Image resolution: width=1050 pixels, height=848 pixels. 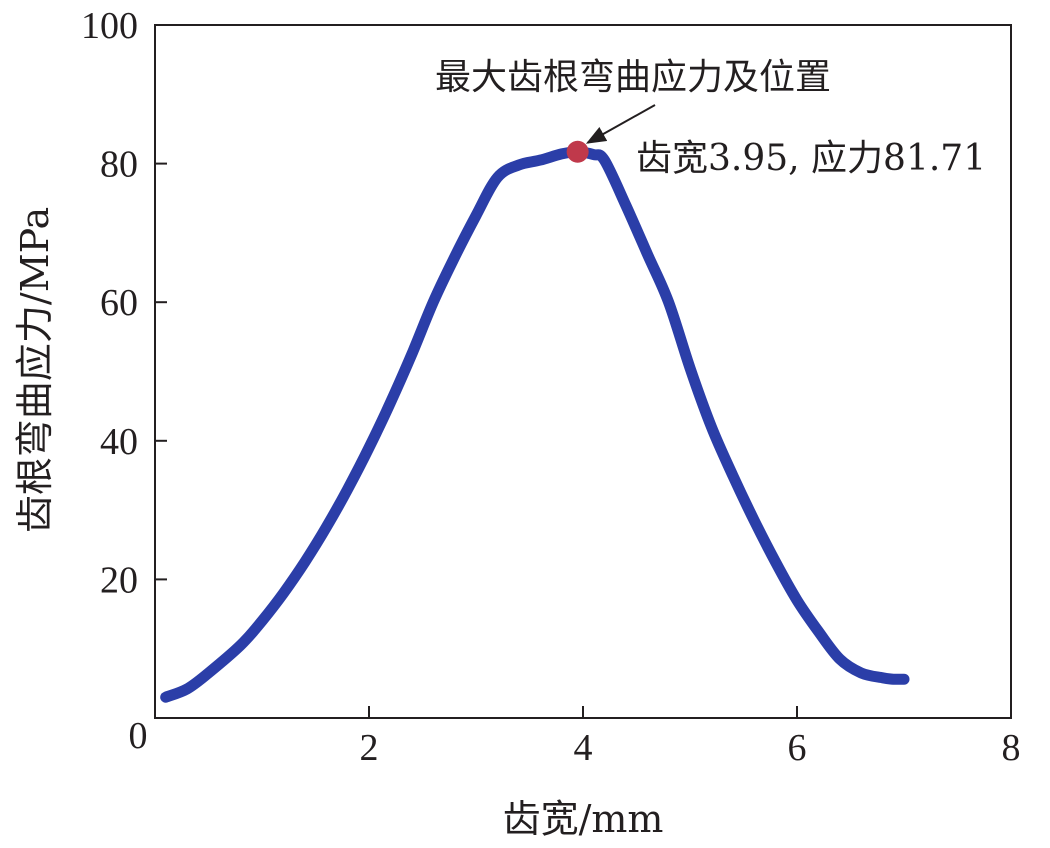 I want to click on origin-tick-label: 0, so click(x=138, y=736).